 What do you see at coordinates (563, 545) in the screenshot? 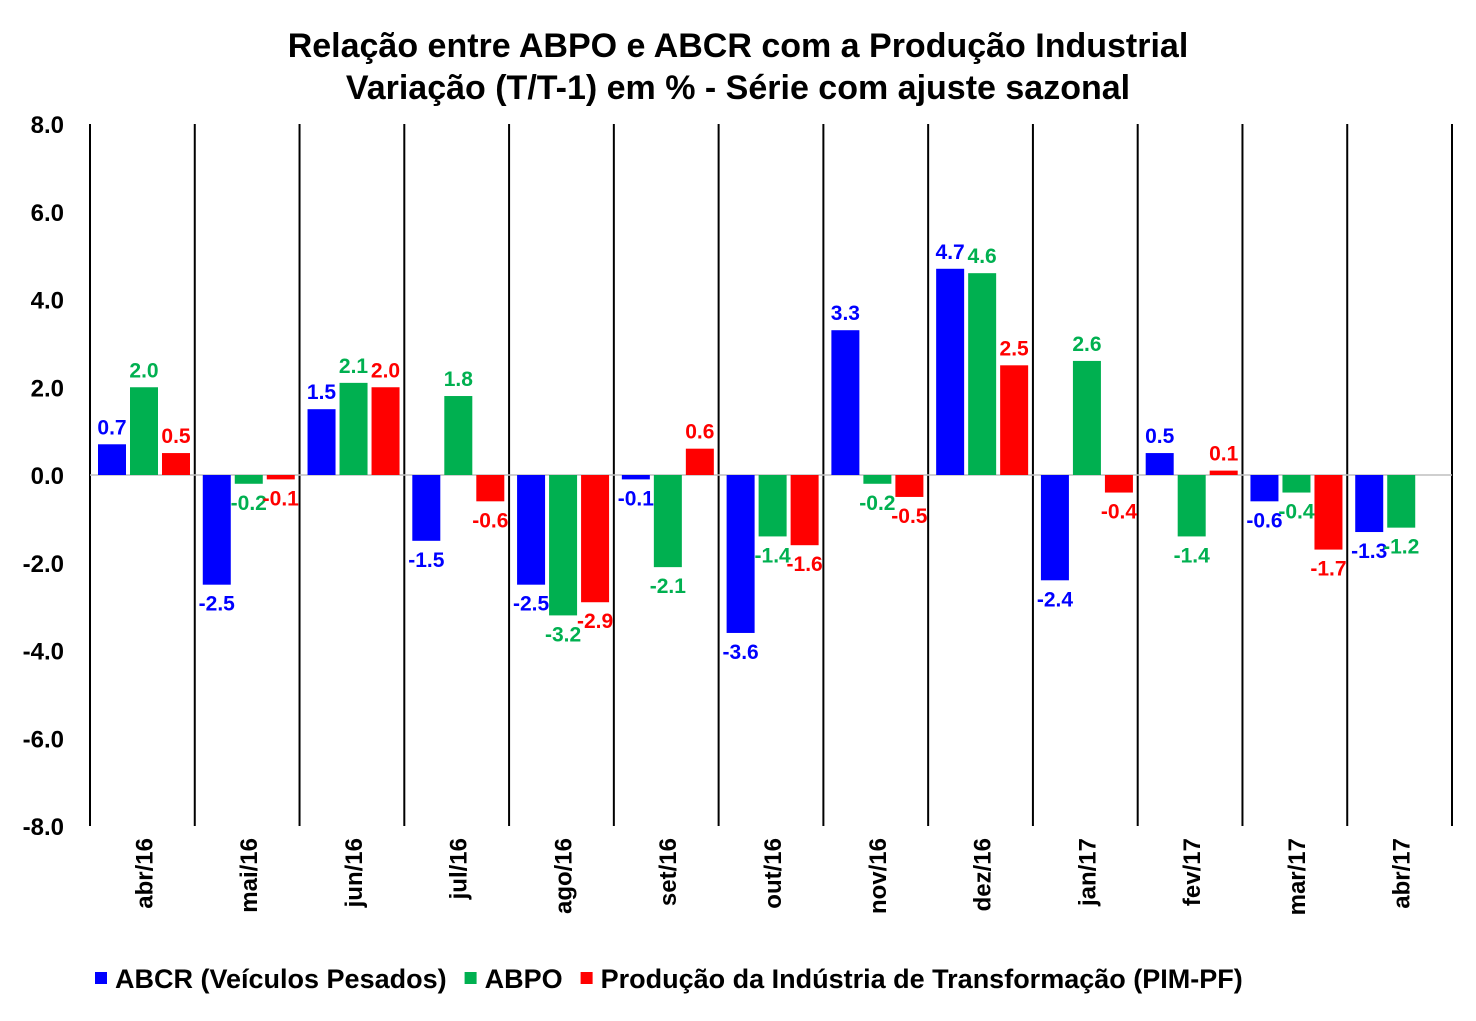
I see `bar-2-ago/16` at bounding box center [563, 545].